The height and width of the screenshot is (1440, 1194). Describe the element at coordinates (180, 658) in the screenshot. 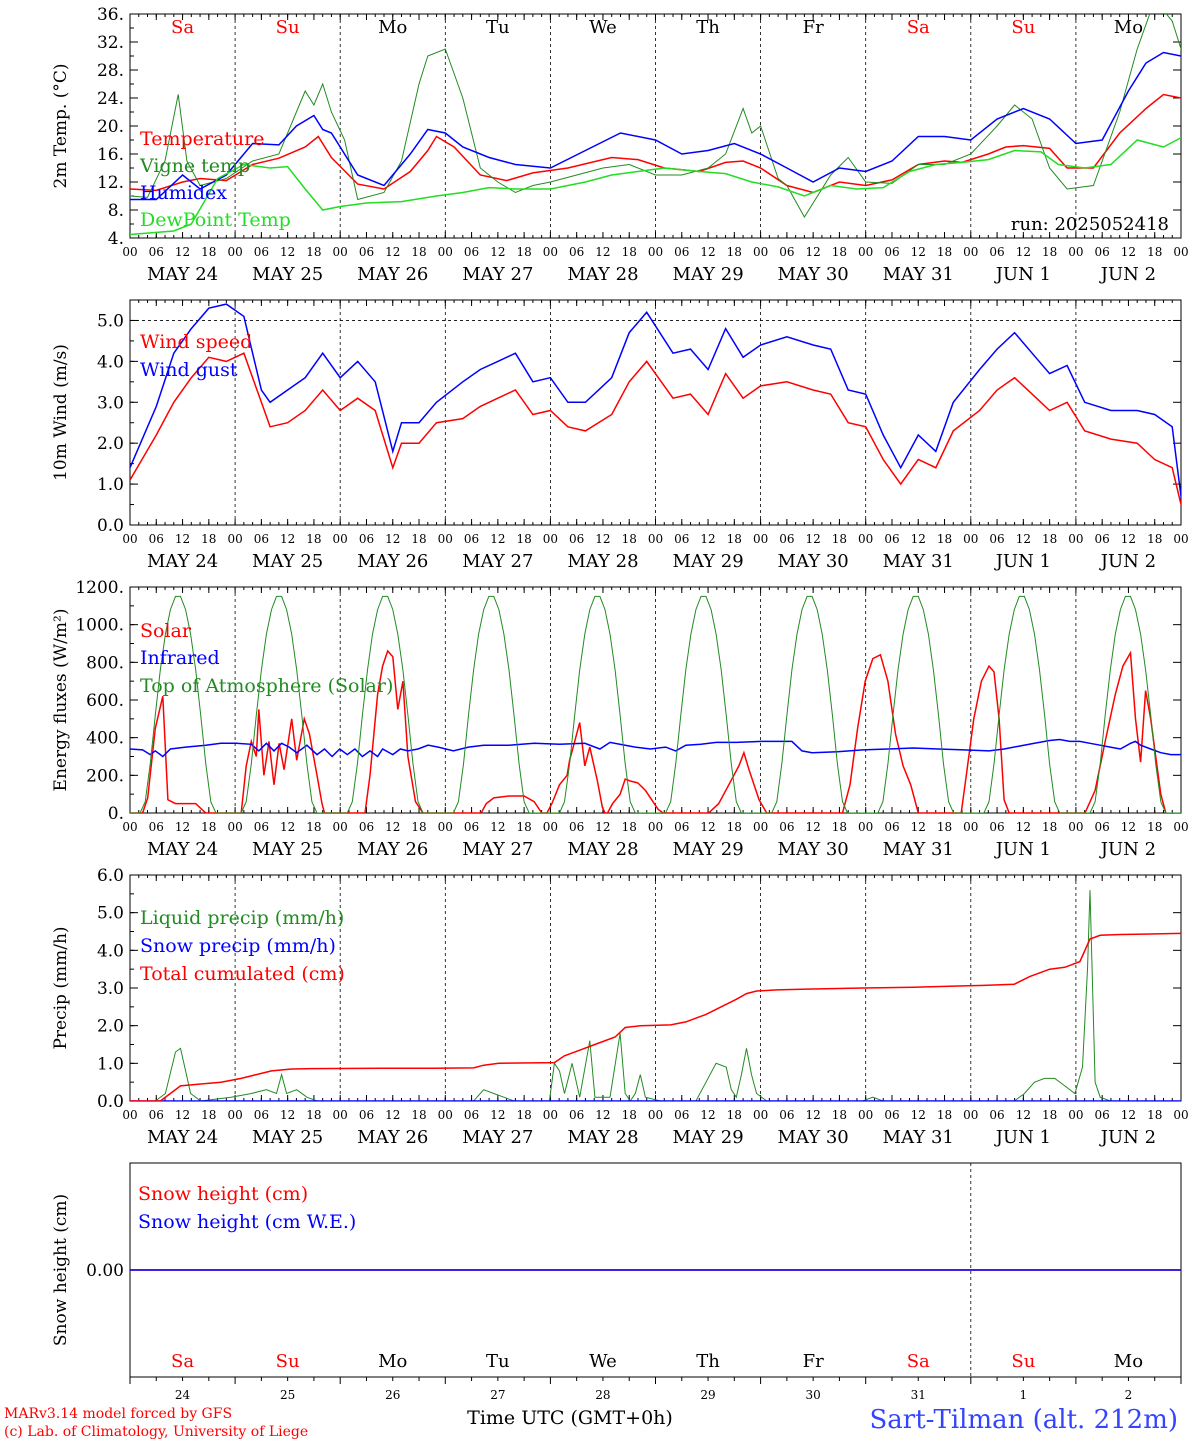

I see `legend-entry: Infrared` at that location.